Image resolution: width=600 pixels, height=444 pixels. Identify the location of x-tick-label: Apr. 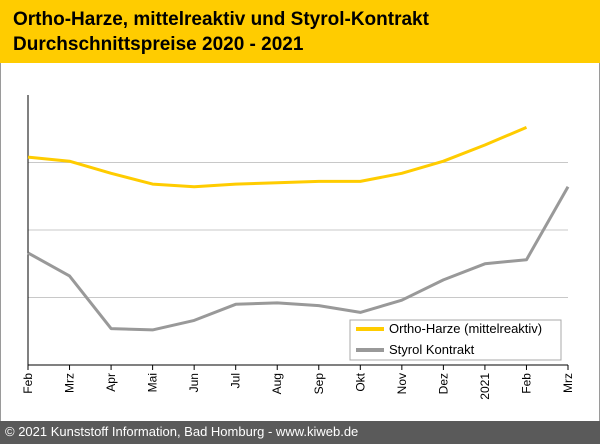
(111, 382).